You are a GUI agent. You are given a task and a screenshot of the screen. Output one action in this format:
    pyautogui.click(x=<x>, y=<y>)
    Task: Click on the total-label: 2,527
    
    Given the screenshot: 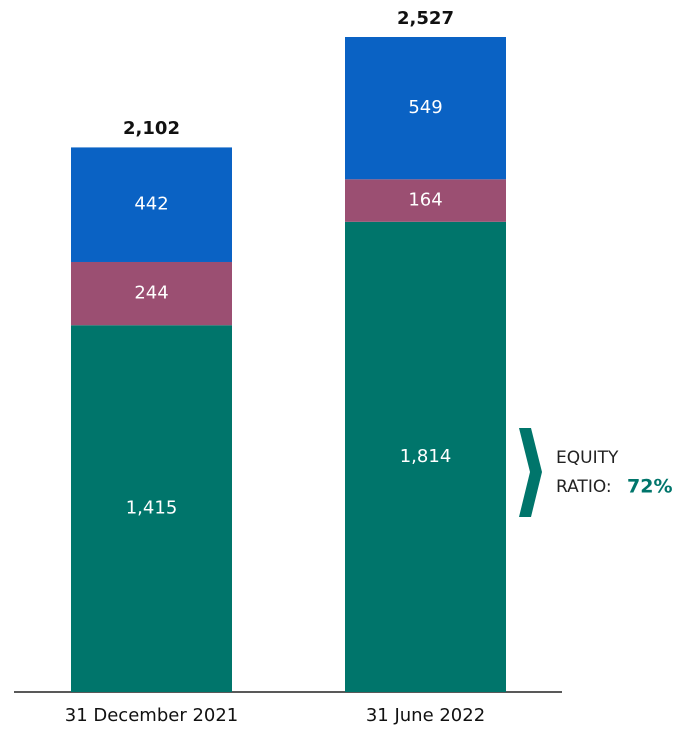 What is the action you would take?
    pyautogui.click(x=425, y=18)
    